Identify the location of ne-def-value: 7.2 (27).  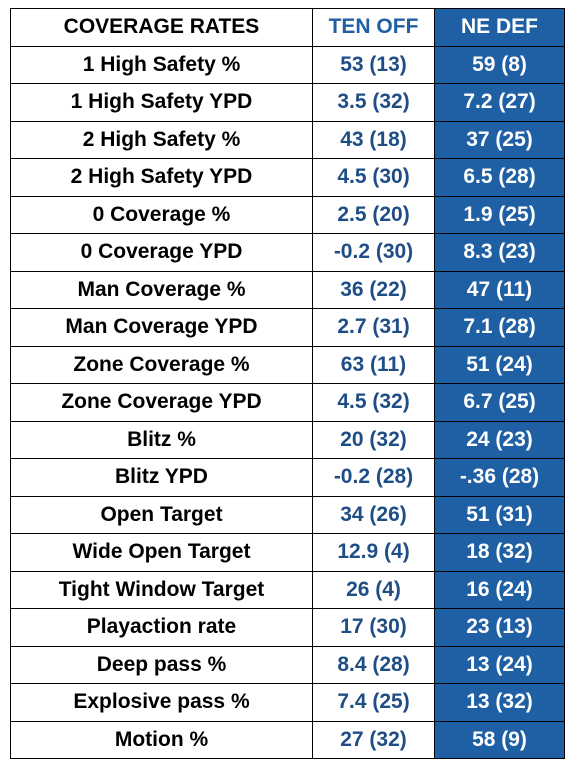
(499, 102).